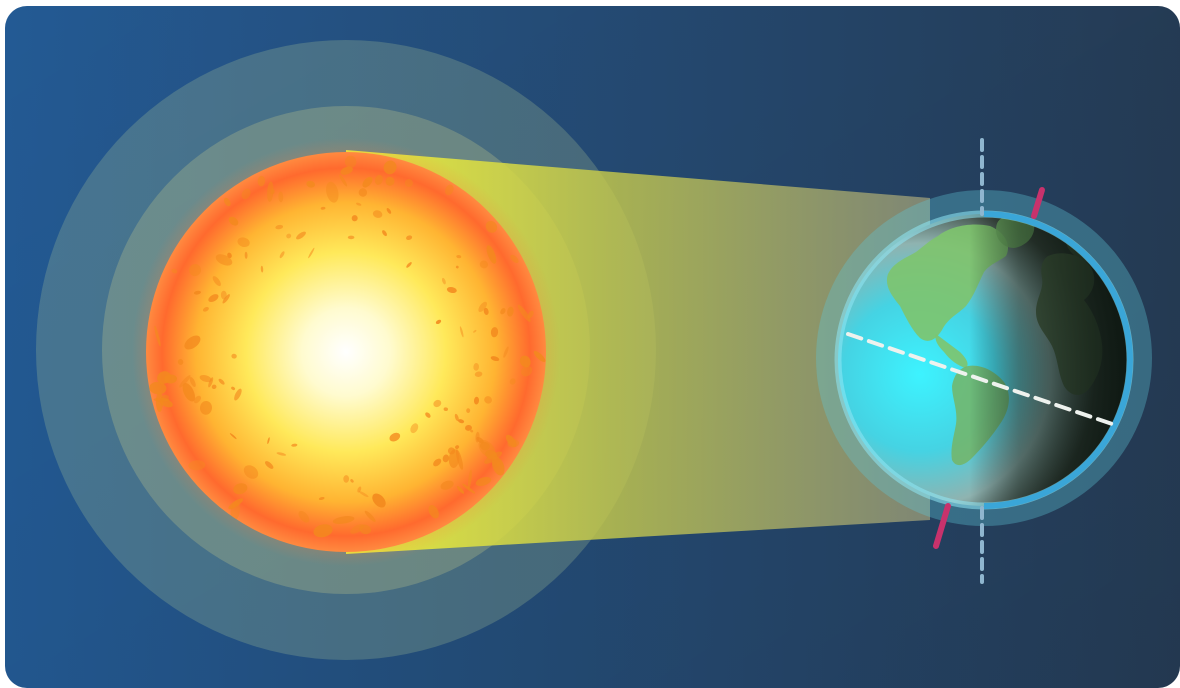 The width and height of the screenshot is (1180, 688). I want to click on earth-continents, so click(984, 360).